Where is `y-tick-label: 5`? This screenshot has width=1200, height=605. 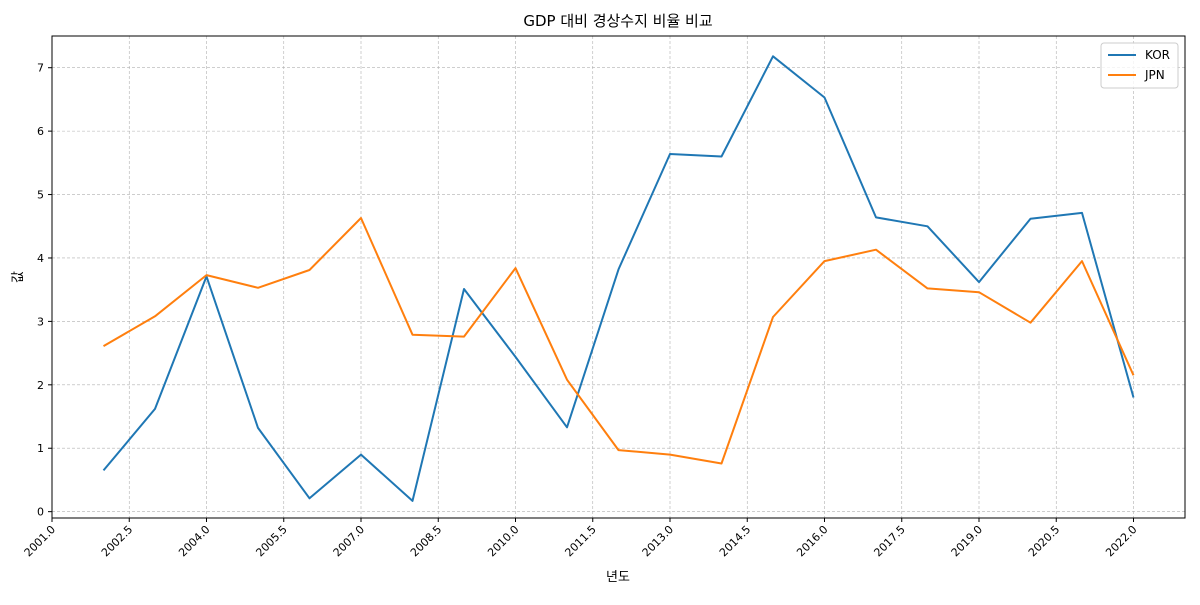 y-tick-label: 5 is located at coordinates (40, 195).